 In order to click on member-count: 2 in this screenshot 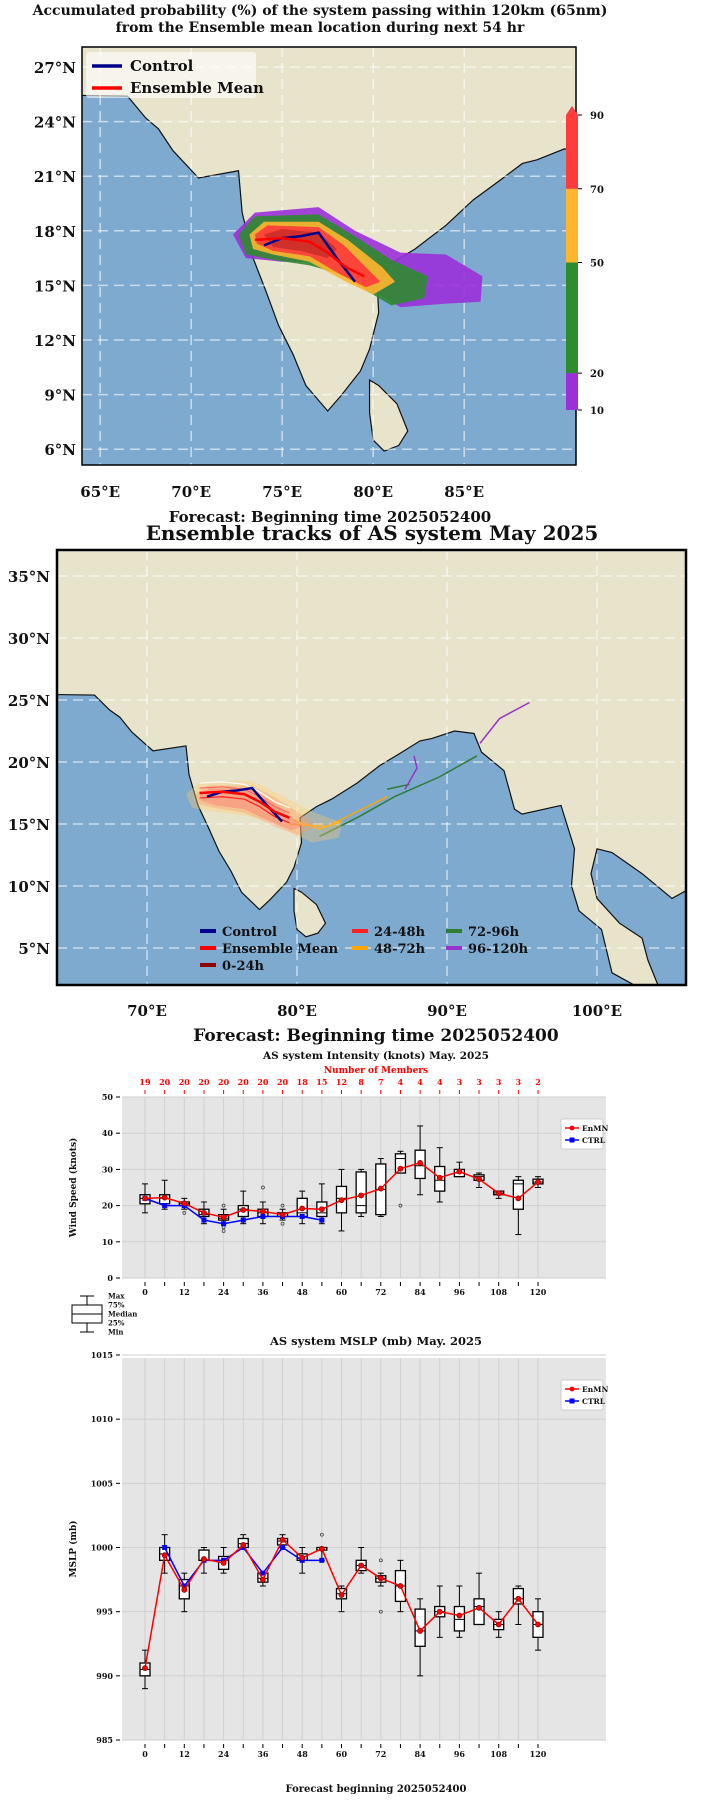, I will do `click(538, 1082)`.